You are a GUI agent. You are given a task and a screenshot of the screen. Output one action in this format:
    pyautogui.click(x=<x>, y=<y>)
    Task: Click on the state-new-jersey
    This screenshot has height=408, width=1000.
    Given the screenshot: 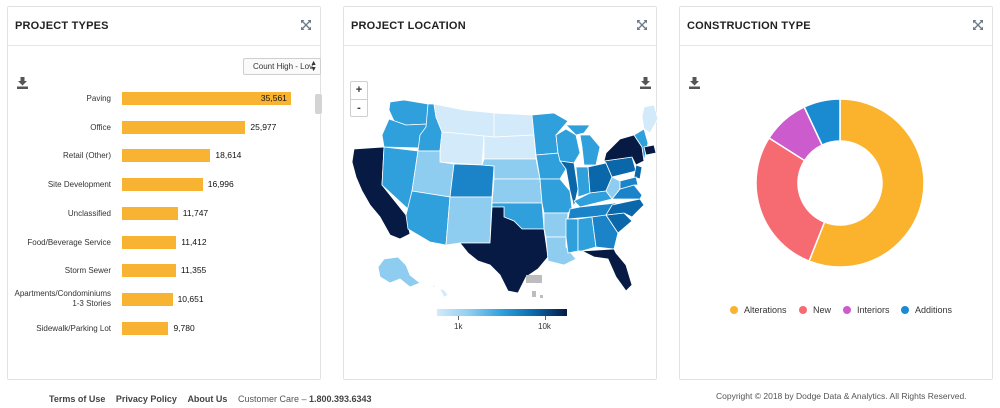 What is the action you would take?
    pyautogui.click(x=638, y=172)
    